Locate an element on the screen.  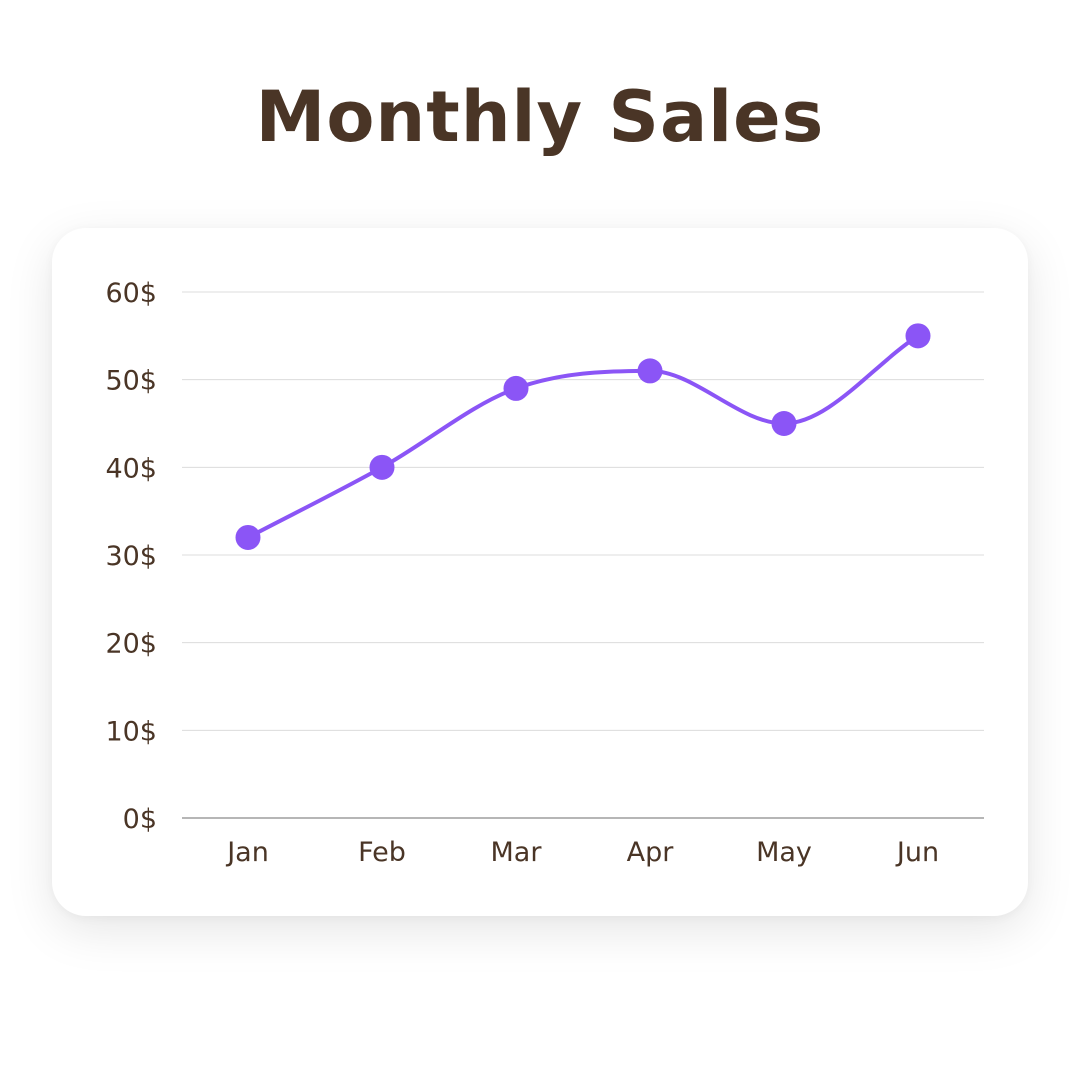
y-tick-label: 50$ is located at coordinates (131, 381).